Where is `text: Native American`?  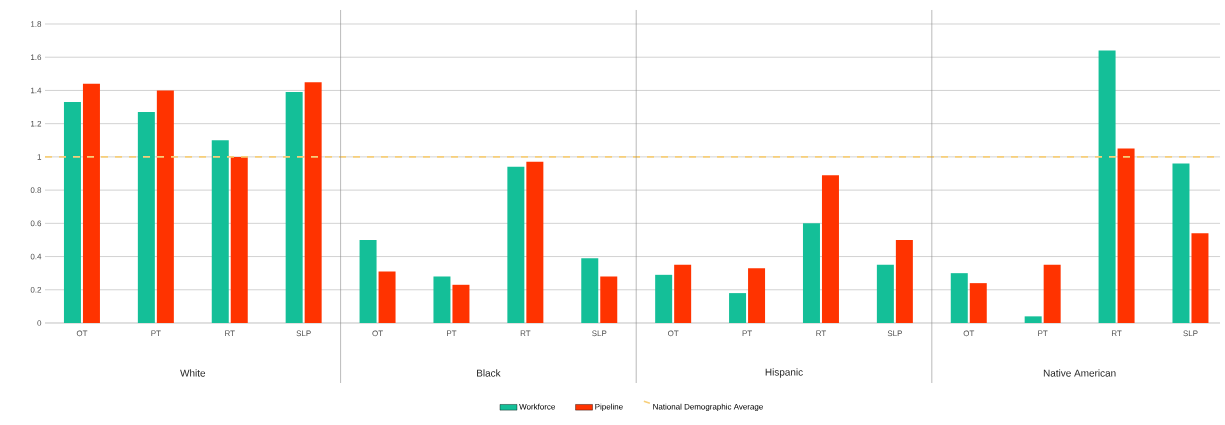
text: Native American is located at coordinates (1079, 373).